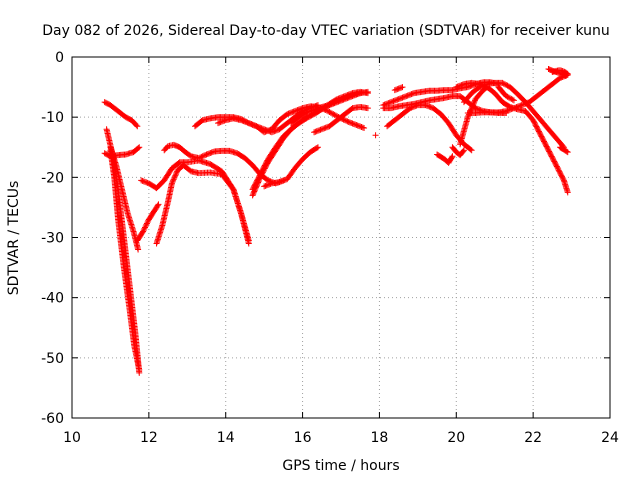 This screenshot has height=480, width=640. I want to click on x-tick-label: 12, so click(149, 438).